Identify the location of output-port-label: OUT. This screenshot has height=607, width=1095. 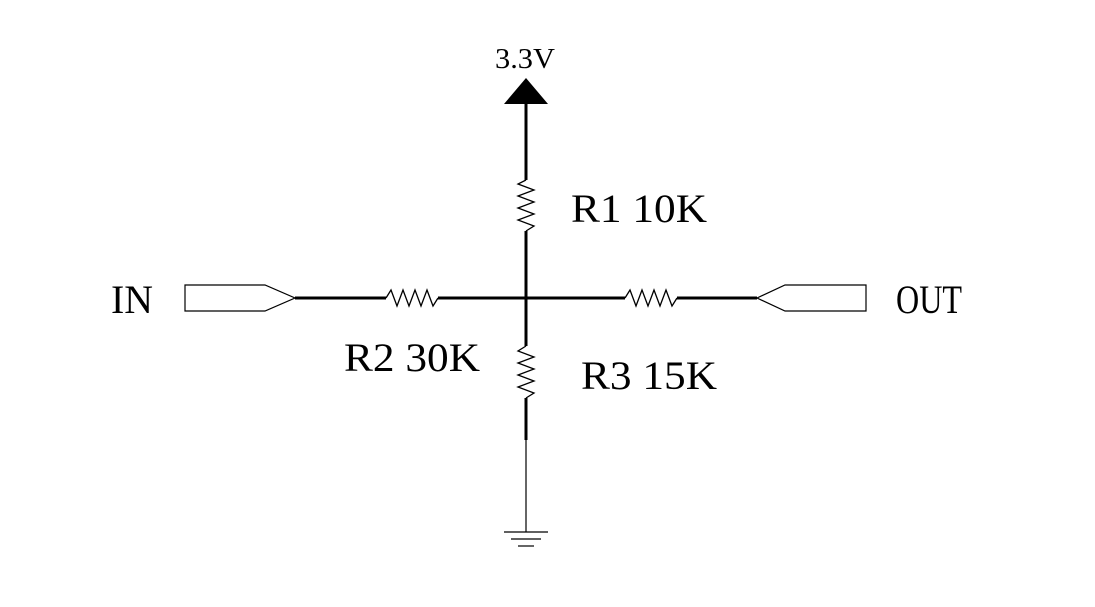
(929, 299).